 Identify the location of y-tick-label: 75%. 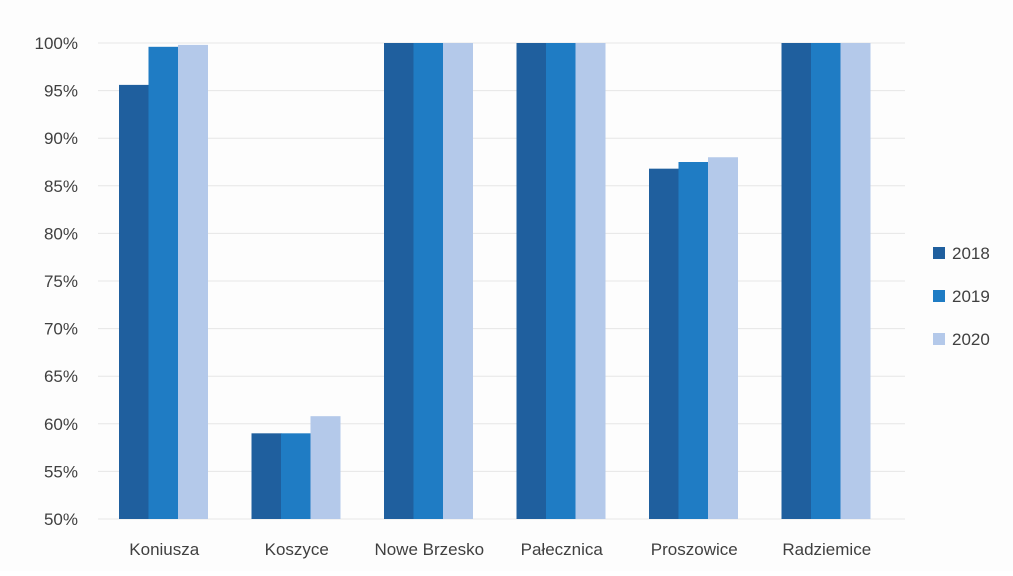
(61, 281).